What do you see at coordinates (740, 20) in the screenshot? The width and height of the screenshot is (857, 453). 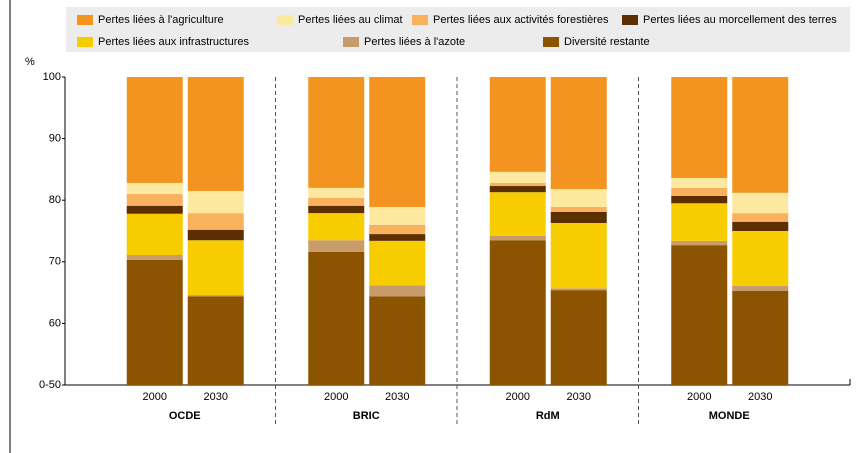 I see `legend-label: Pertes liées au morcellement des terres` at bounding box center [740, 20].